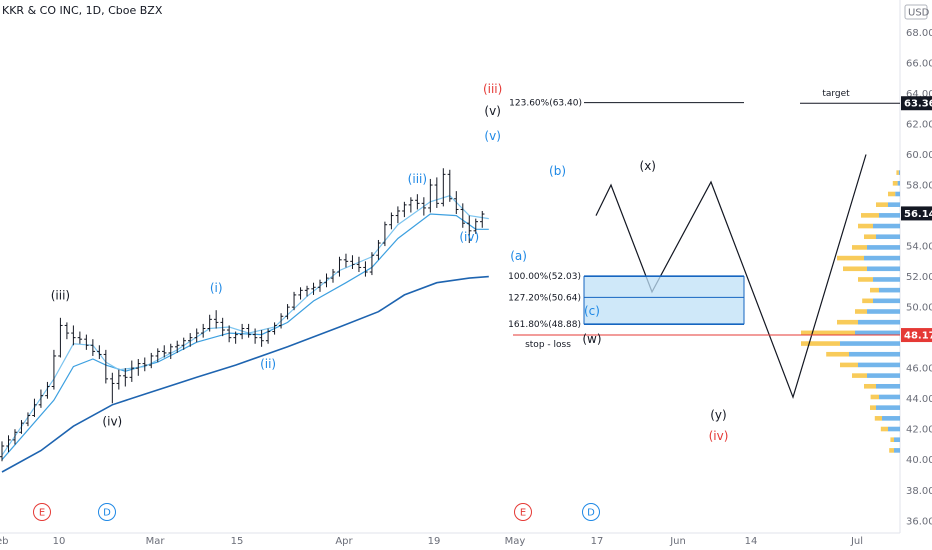  What do you see at coordinates (919, 430) in the screenshot?
I see `y-tick-label: 42.00` at bounding box center [919, 430].